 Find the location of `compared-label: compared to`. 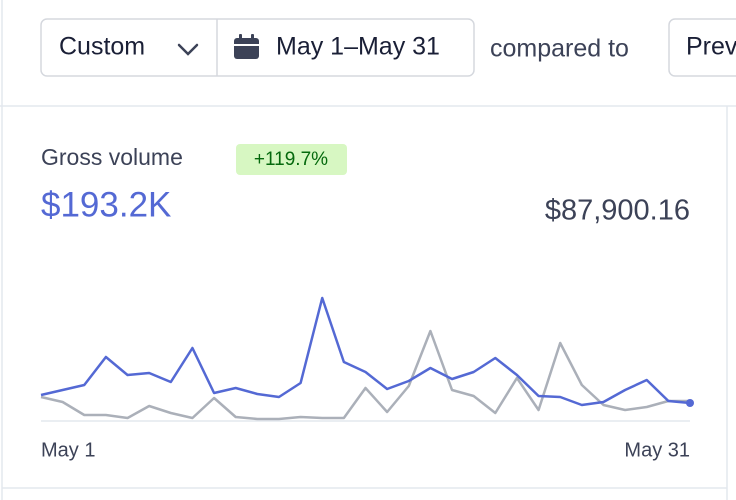

compared-label: compared to is located at coordinates (559, 49).